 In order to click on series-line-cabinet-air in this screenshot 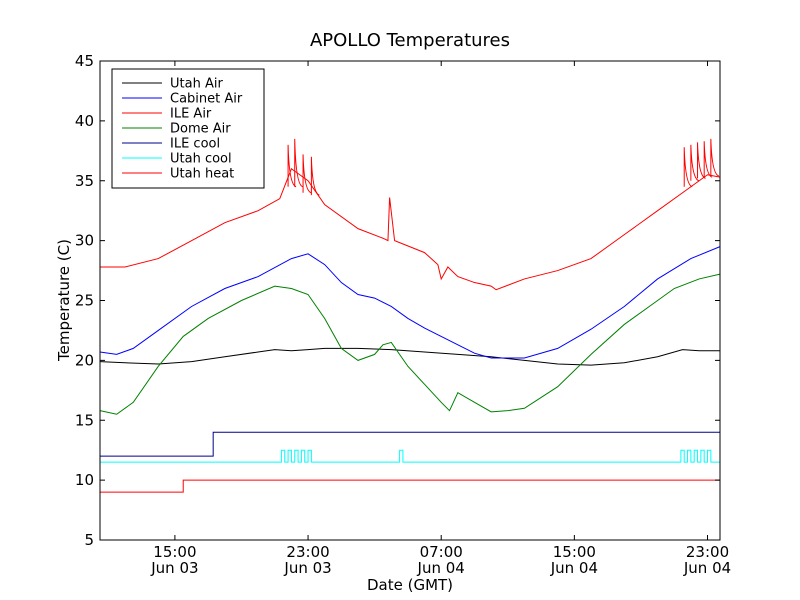, I will do `click(410, 302)`.